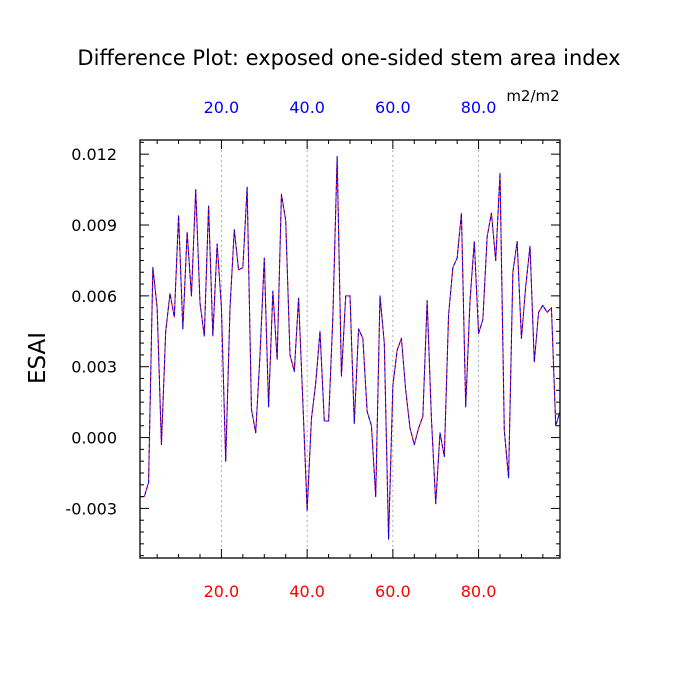 This screenshot has width=700, height=700. What do you see at coordinates (307, 591) in the screenshot?
I see `x-tick-label-bottom: 40.0` at bounding box center [307, 591].